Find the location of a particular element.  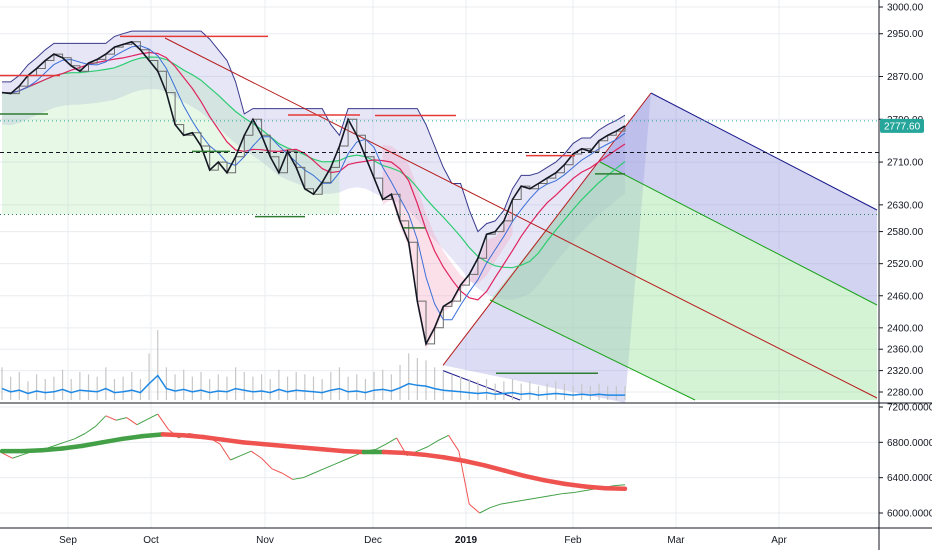

x-tick-label-7: Apr is located at coordinates (779, 540).